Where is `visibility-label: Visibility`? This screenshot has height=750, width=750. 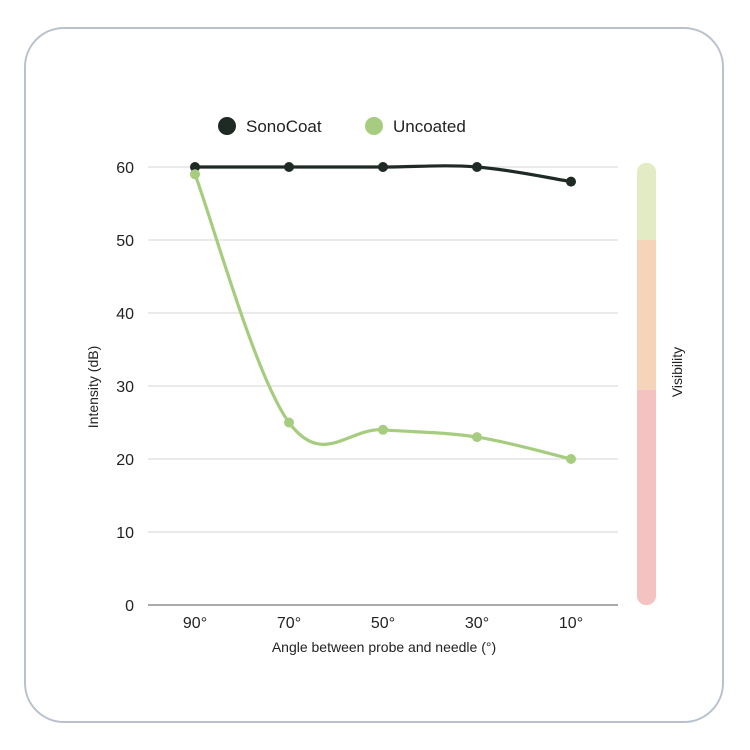 visibility-label: Visibility is located at coordinates (677, 372).